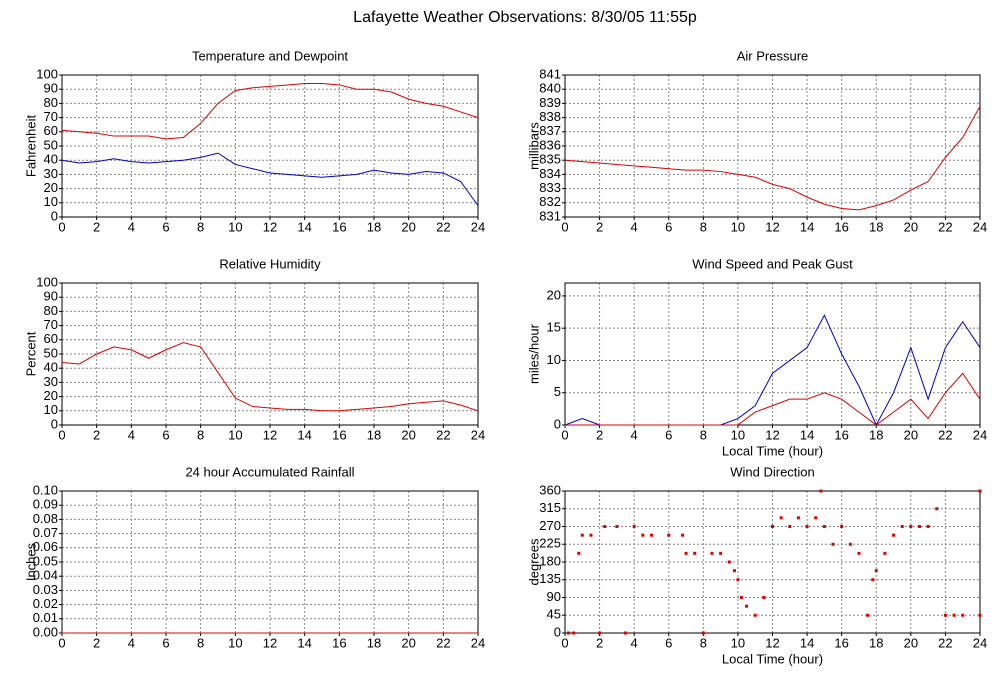  I want to click on y-tick-label: 80, so click(51, 102).